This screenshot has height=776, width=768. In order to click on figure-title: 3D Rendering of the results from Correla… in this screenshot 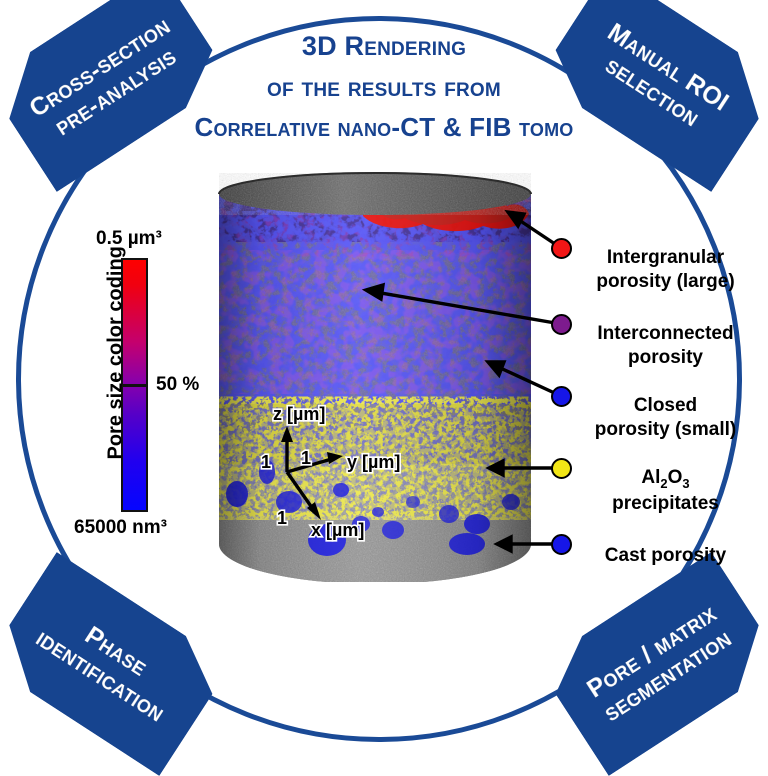, I will do `click(384, 87)`.